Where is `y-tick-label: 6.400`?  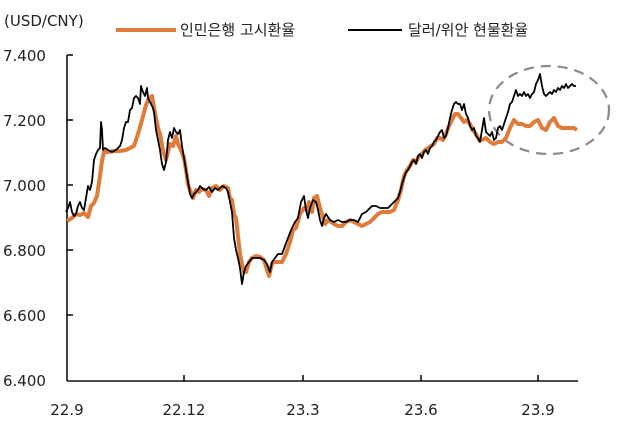 y-tick-label: 6.400 is located at coordinates (24, 381).